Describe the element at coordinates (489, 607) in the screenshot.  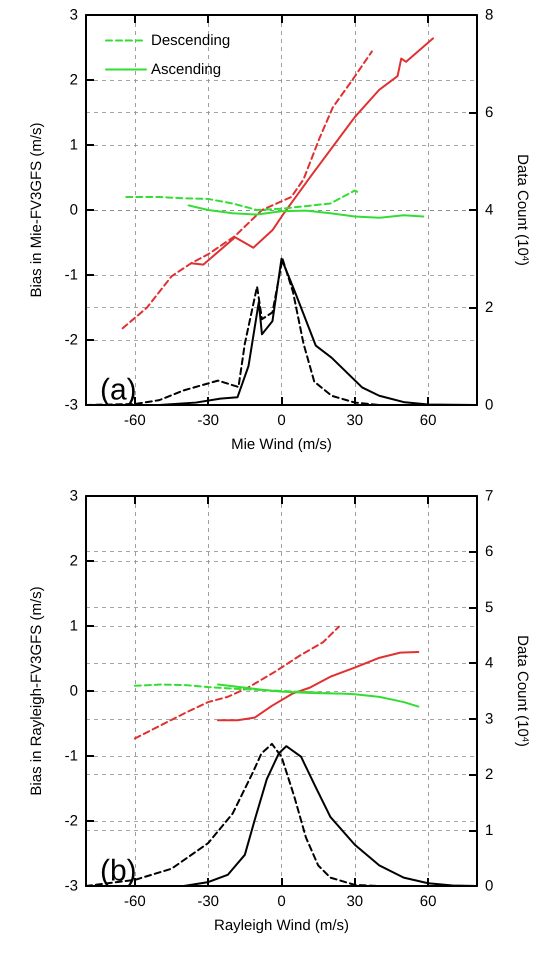
I see `y2-tick-label: 5` at that location.